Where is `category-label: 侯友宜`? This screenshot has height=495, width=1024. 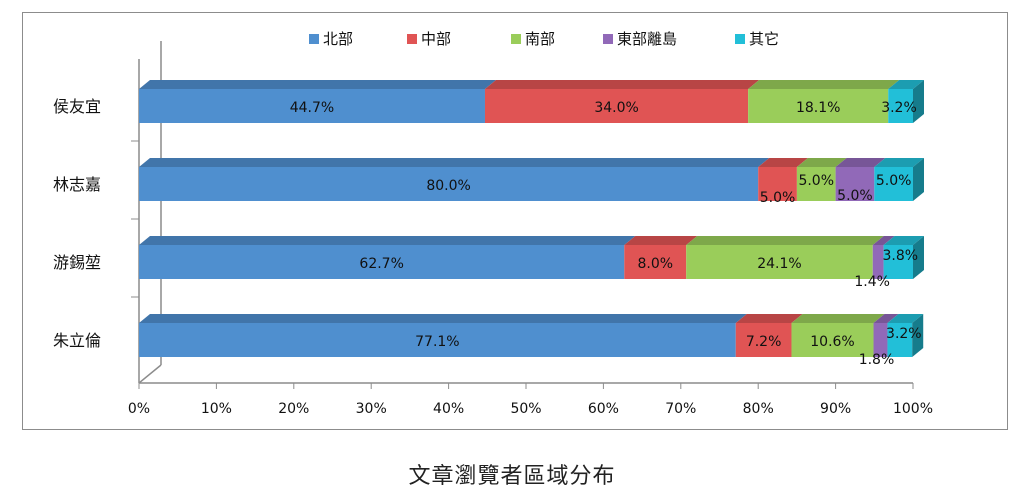 category-label: 侯友宜 is located at coordinates (77, 106).